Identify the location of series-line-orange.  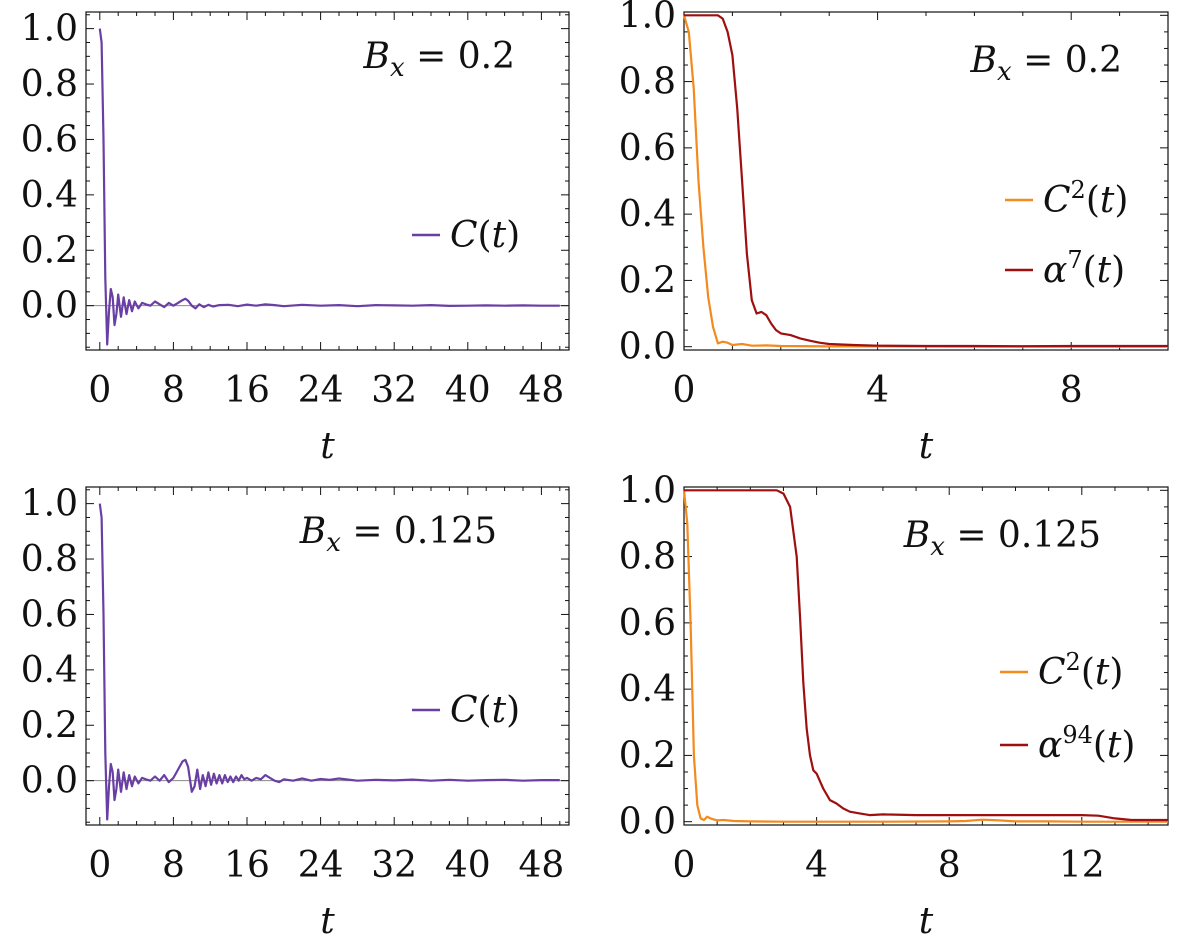
(925, 656).